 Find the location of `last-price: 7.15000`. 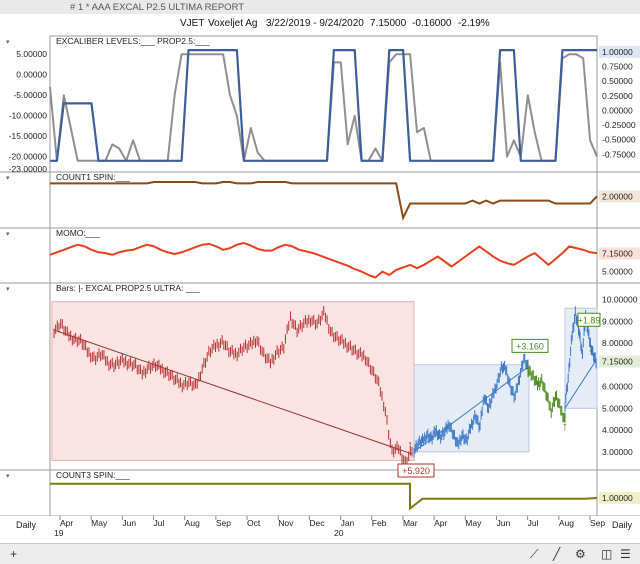

last-price: 7.15000 is located at coordinates (388, 23).